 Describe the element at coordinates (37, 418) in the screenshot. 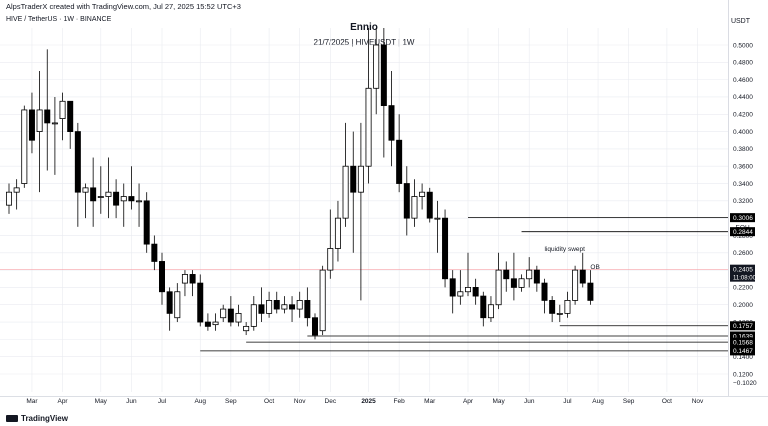

I see `tradingview-logo: TradingView` at that location.